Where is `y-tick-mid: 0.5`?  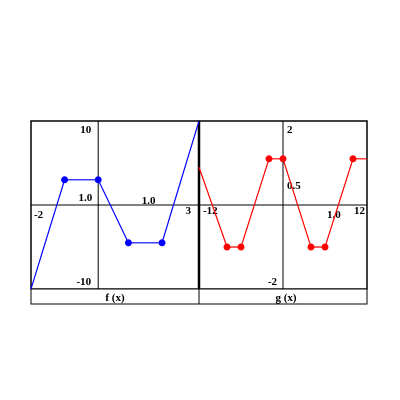 y-tick-mid: 0.5 is located at coordinates (294, 186).